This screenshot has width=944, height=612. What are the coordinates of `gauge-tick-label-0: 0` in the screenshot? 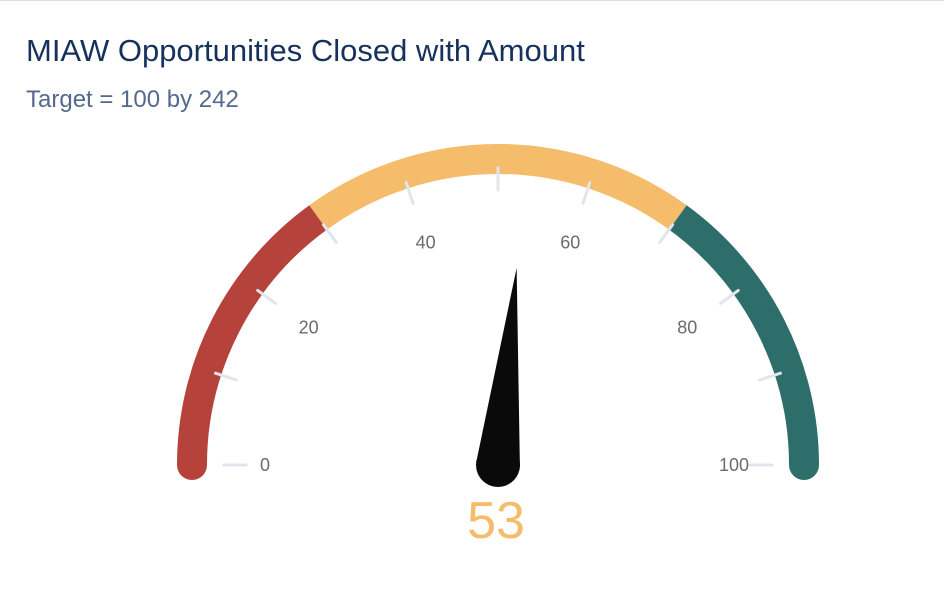 It's located at (265, 465).